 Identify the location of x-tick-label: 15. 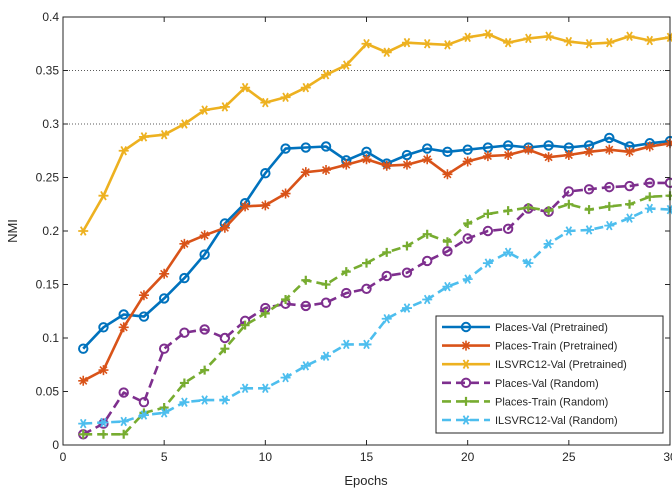
(367, 457).